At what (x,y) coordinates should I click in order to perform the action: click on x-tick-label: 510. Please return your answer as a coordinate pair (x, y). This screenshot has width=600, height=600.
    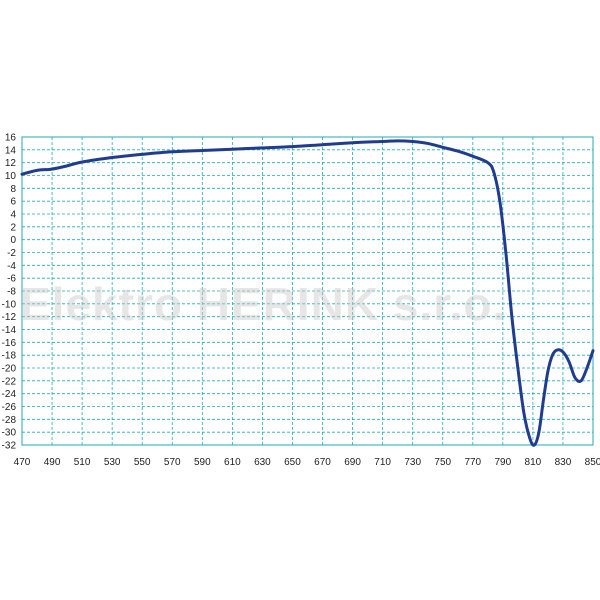
    Looking at the image, I should click on (82, 462).